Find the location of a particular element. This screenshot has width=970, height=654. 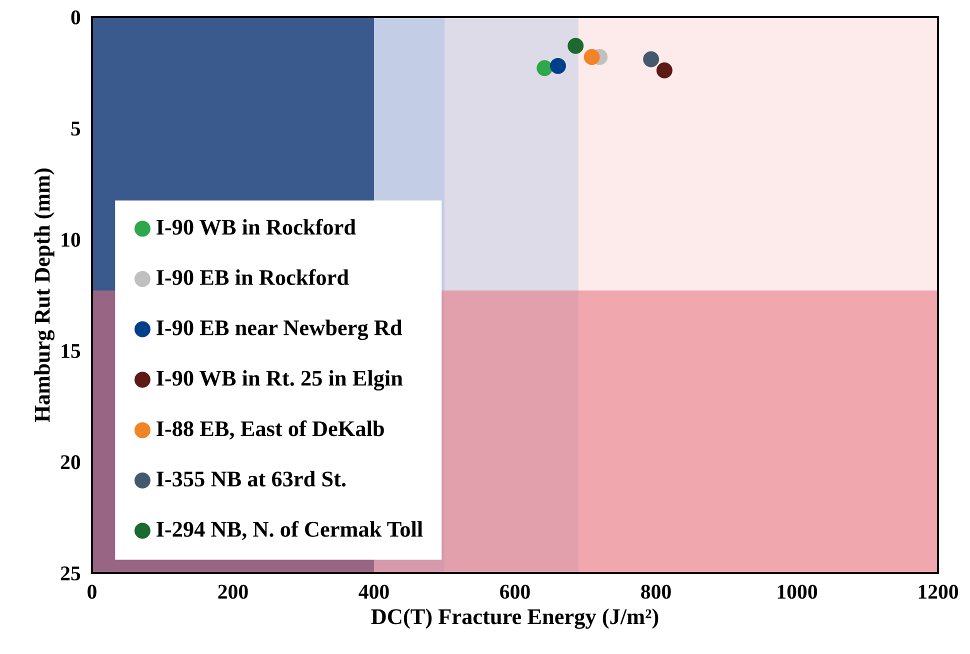

legend-label: I-294 NB, N. of Cermak Toll is located at coordinates (289, 530).